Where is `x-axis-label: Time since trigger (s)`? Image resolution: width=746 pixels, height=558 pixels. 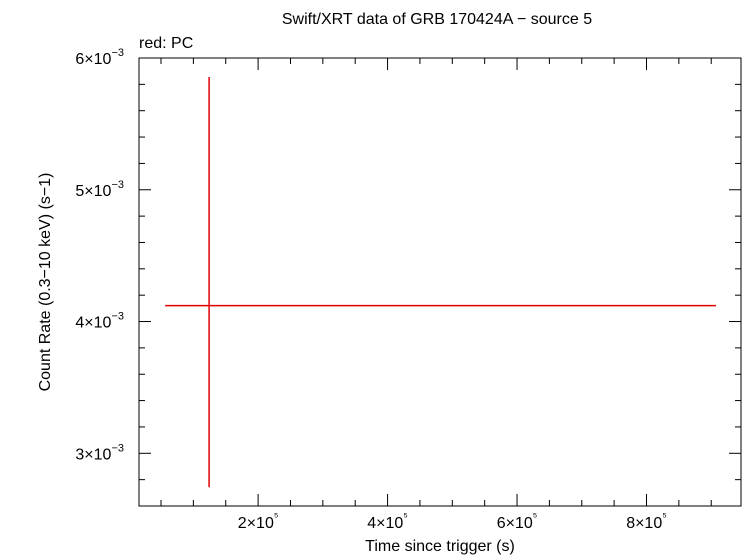 x-axis-label: Time since trigger (s) is located at coordinates (440, 546).